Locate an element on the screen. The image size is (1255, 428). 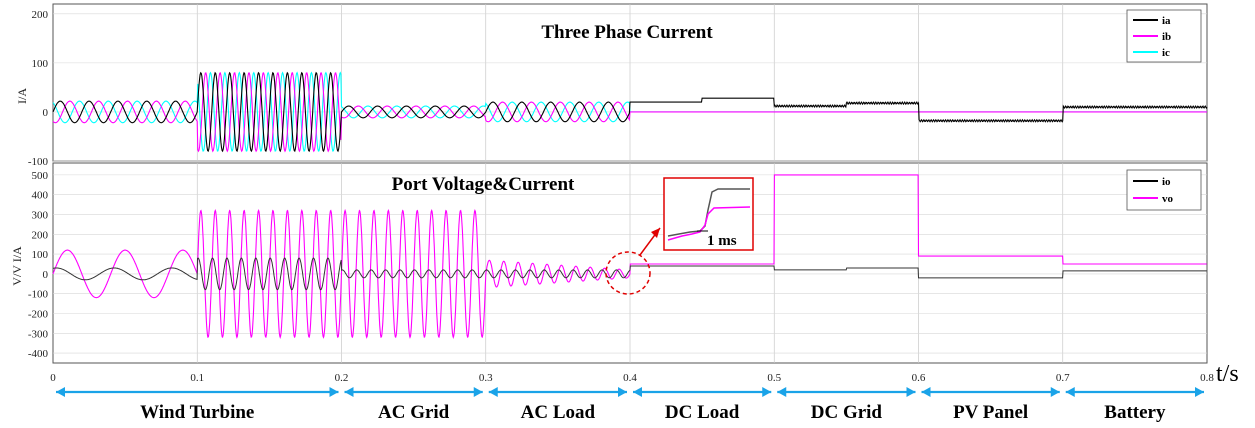
top-y-ticks: 200 100 0 -100 is located at coordinates (38, 88).